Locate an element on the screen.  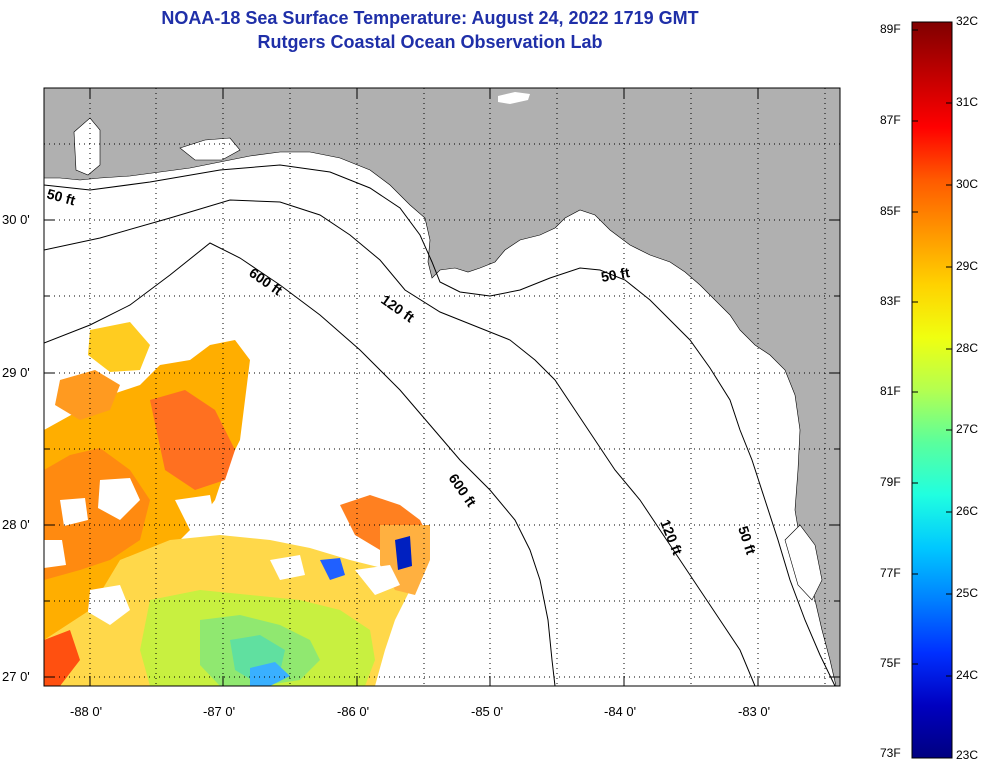
lon-label: -86 0' is located at coordinates (353, 711).